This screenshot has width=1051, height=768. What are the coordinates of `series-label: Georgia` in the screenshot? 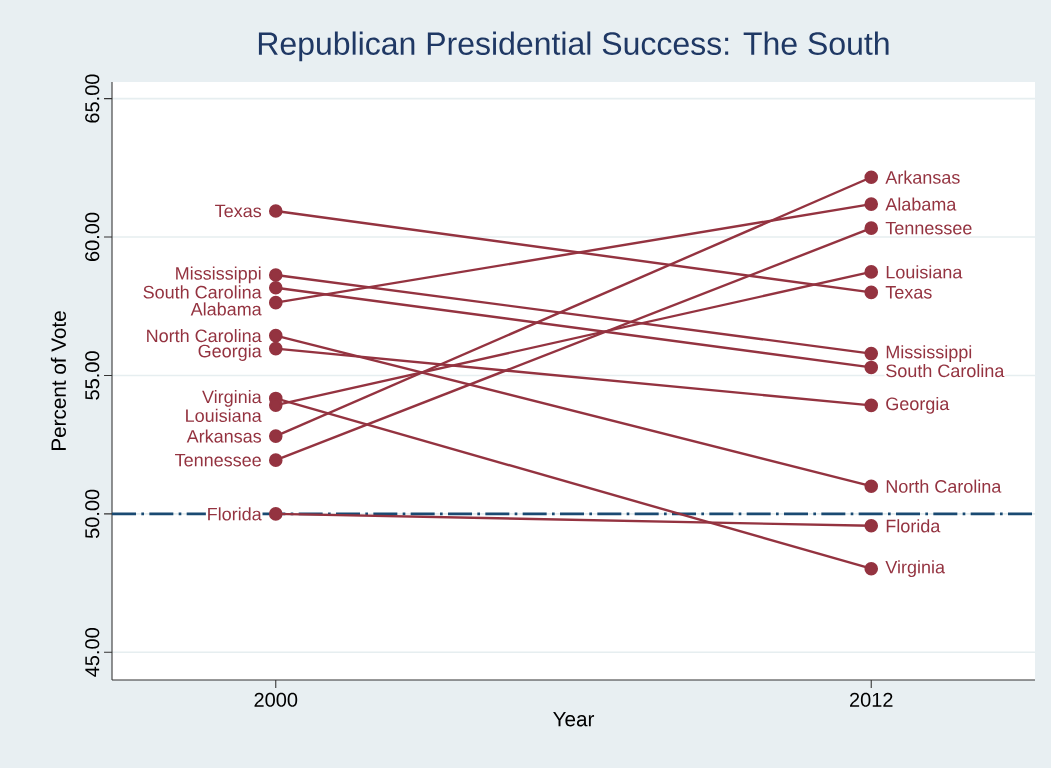 It's located at (230, 352).